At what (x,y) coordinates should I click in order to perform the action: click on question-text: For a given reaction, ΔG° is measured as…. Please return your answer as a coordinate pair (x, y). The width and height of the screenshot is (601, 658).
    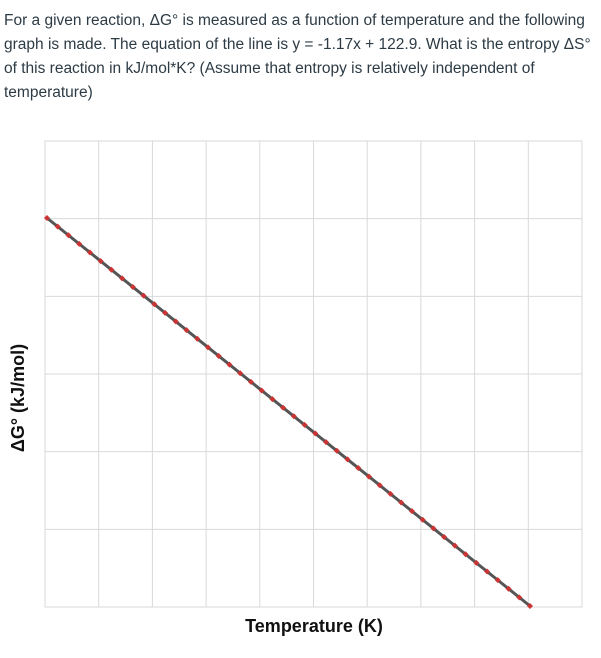
    Looking at the image, I should click on (297, 56).